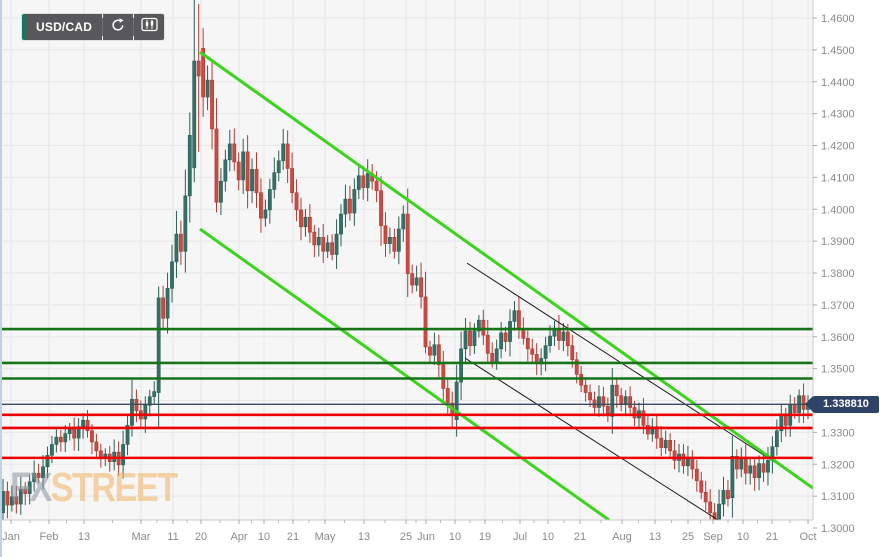 The image size is (885, 557). Describe the element at coordinates (838, 274) in the screenshot. I see `svg-text: 1.3800` at that location.